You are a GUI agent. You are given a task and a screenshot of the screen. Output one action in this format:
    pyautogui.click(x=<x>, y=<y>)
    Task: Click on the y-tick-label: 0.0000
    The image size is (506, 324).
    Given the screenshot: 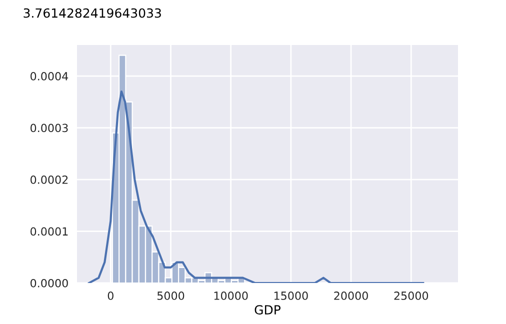 What is the action you would take?
    pyautogui.click(x=49, y=283)
    